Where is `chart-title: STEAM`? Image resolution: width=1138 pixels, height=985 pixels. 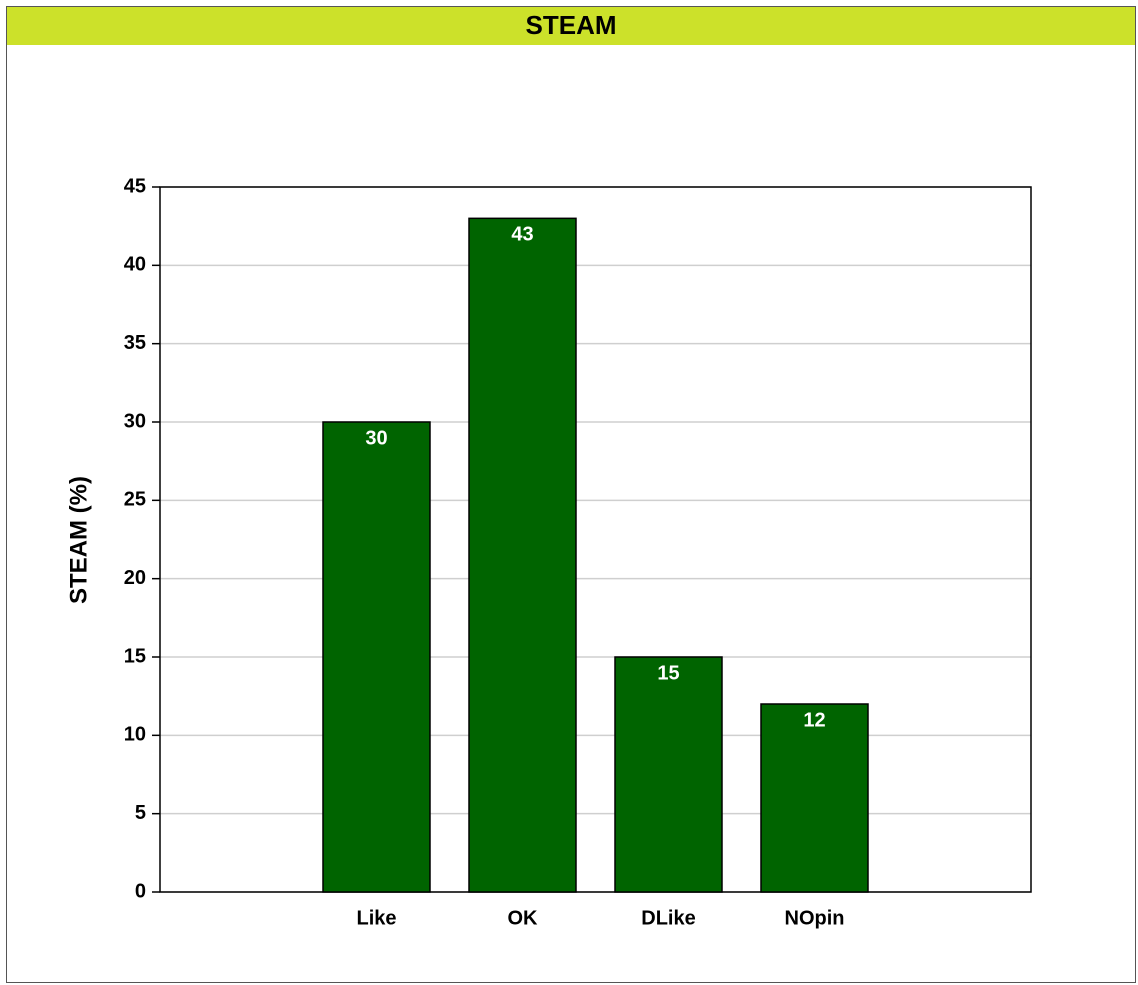
chart-title: STEAM is located at coordinates (571, 25).